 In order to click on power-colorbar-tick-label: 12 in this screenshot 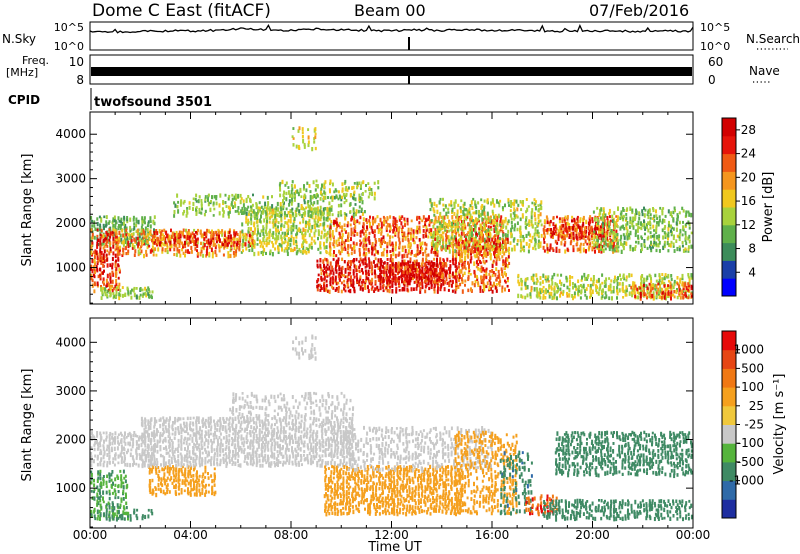, I will do `click(748, 225)`.